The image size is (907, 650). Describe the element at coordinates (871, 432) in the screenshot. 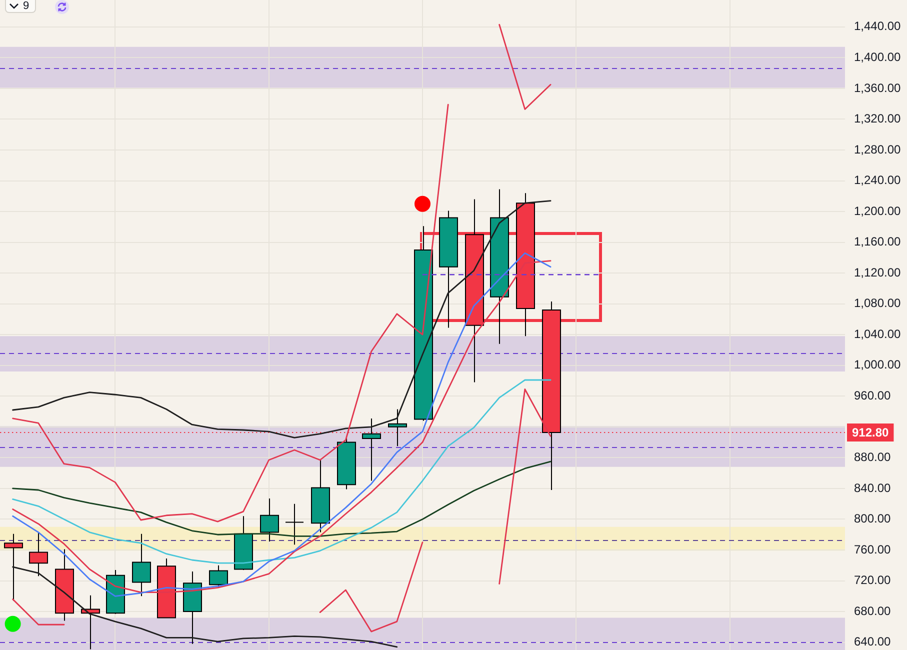

I see `ref-line-label: 912.80` at that location.